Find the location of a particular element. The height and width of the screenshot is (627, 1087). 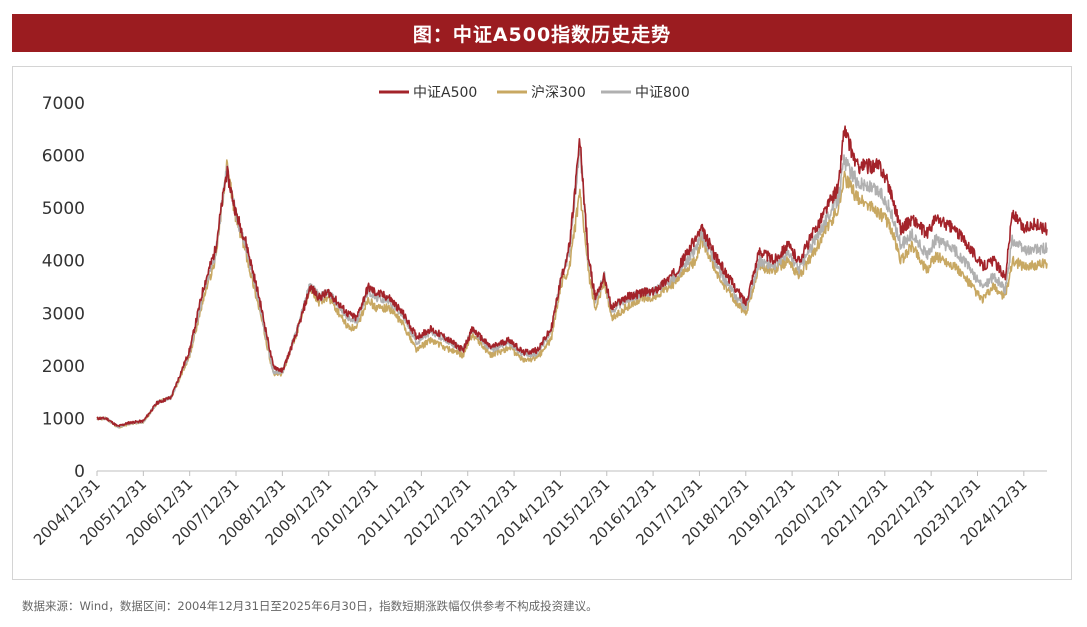

y-tick-label: 0 is located at coordinates (79, 472).